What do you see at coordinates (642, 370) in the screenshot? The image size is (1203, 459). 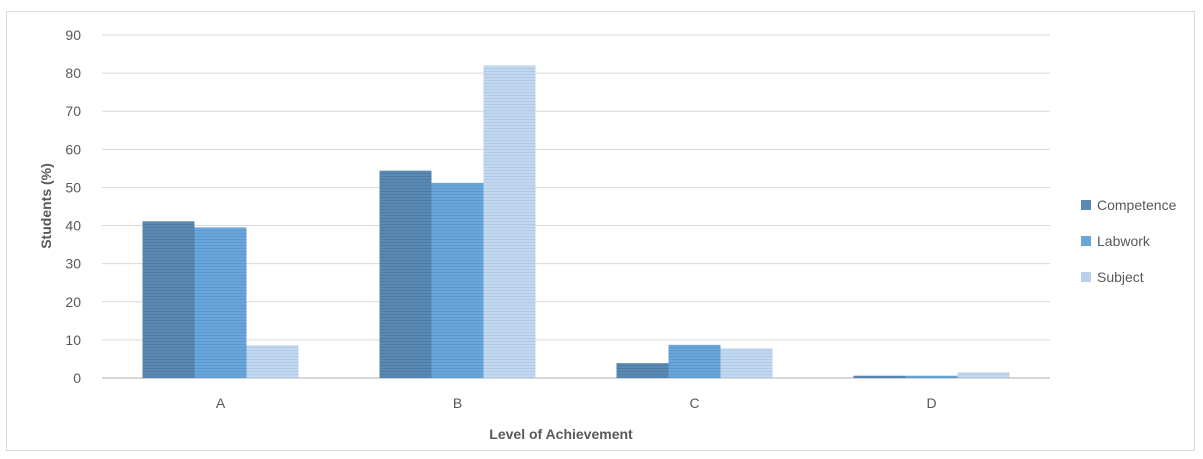 I see `bar-competence-c` at bounding box center [642, 370].